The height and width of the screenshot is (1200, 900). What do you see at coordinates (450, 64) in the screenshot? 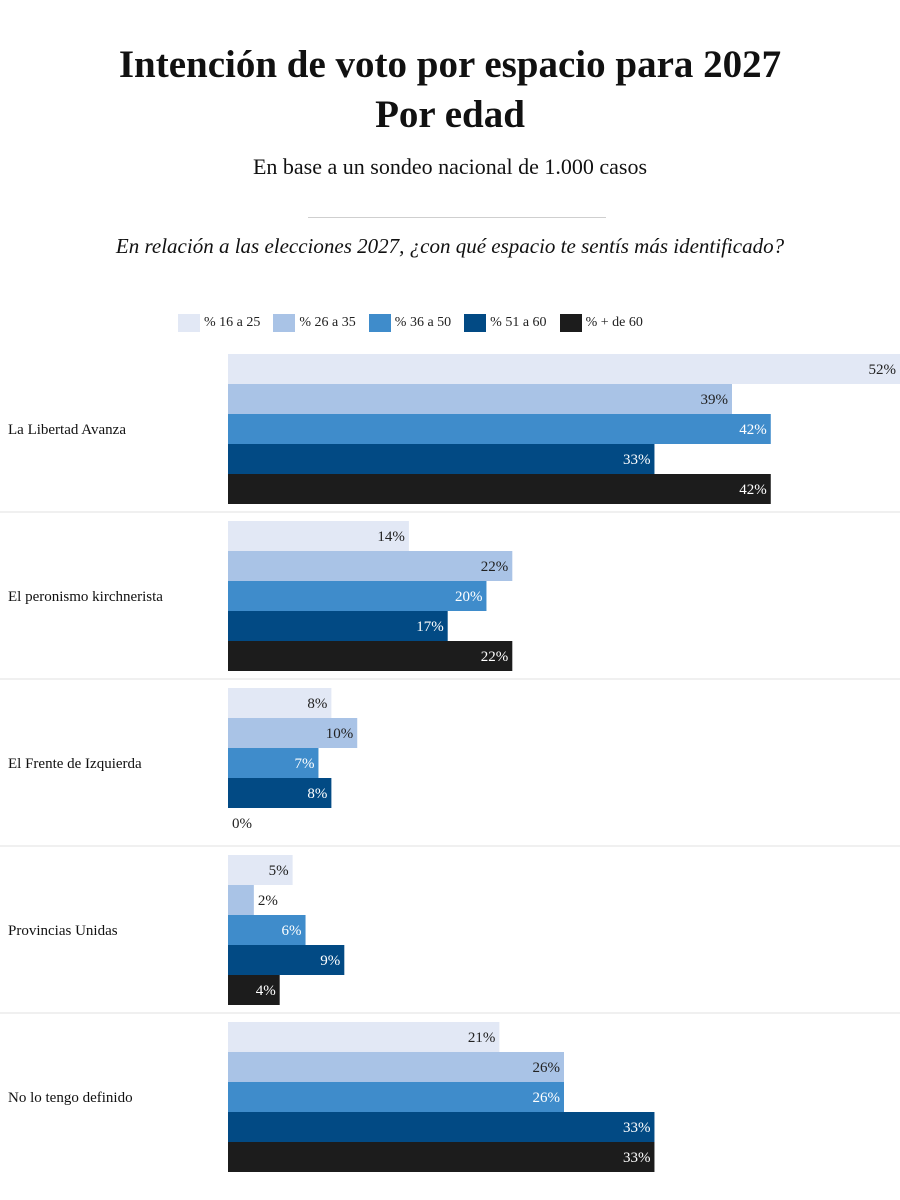
I see `chart-title: Intención de voto por espacio para 2027` at bounding box center [450, 64].